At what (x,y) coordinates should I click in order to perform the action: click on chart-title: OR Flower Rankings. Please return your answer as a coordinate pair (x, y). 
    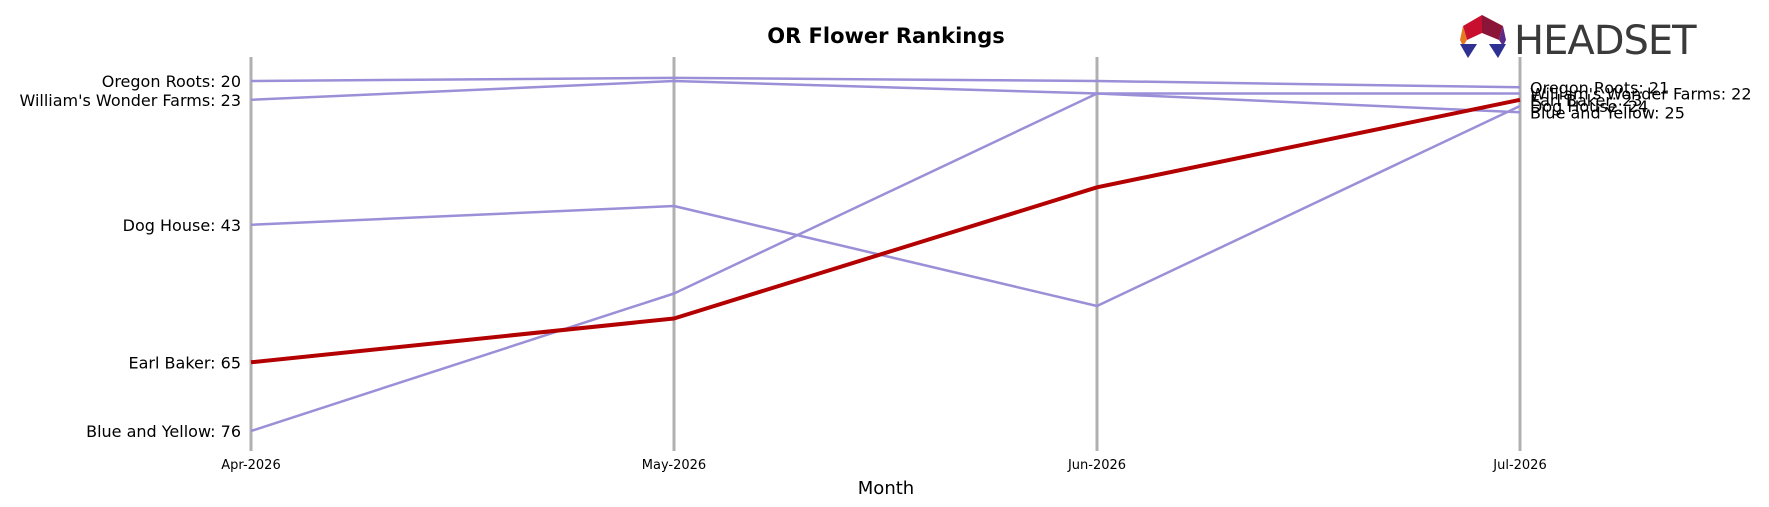
    Looking at the image, I should click on (886, 36).